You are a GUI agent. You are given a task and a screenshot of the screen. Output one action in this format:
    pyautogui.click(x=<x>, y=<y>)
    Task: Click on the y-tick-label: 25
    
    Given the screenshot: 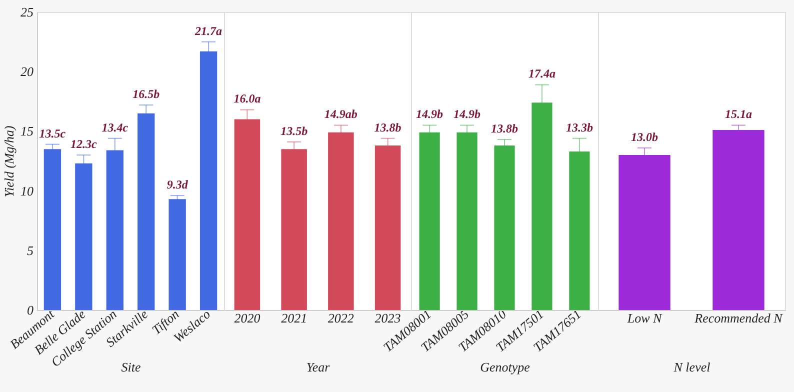 What is the action you would take?
    pyautogui.click(x=27, y=12)
    